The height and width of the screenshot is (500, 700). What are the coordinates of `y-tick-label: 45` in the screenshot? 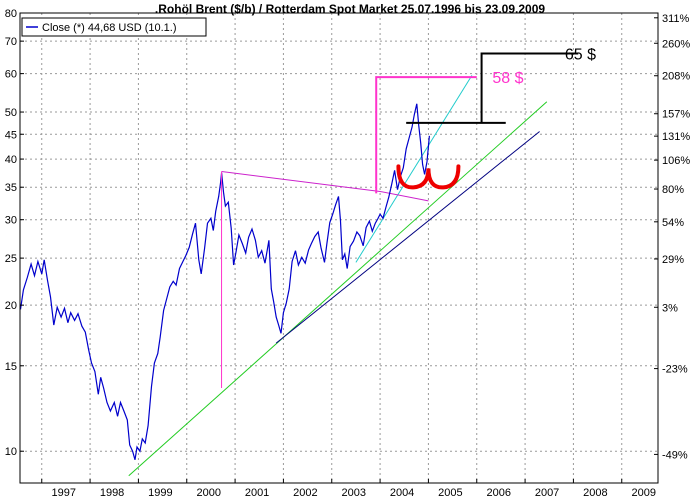 It's located at (11, 135).